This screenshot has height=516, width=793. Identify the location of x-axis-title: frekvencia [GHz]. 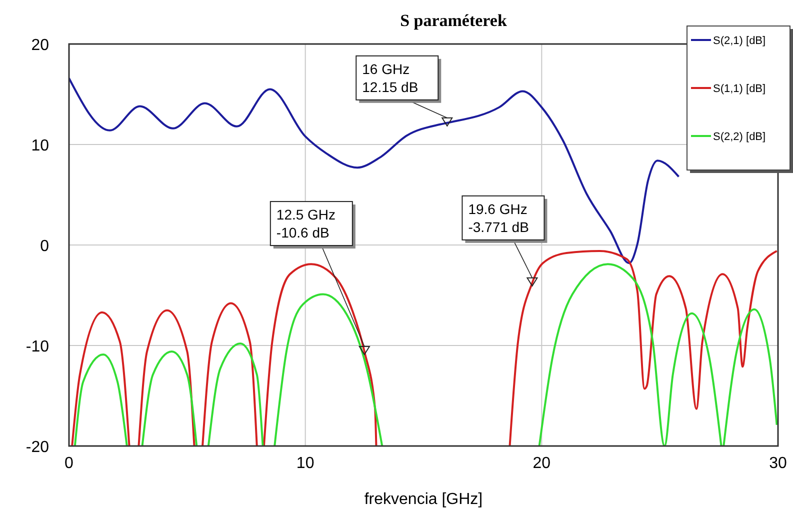
(423, 499).